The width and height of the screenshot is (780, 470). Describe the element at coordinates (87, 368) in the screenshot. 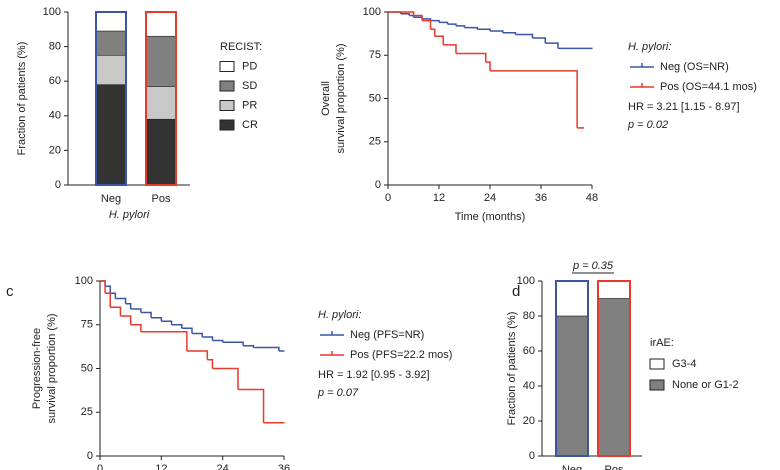

I see `y-tick-label: 50` at that location.